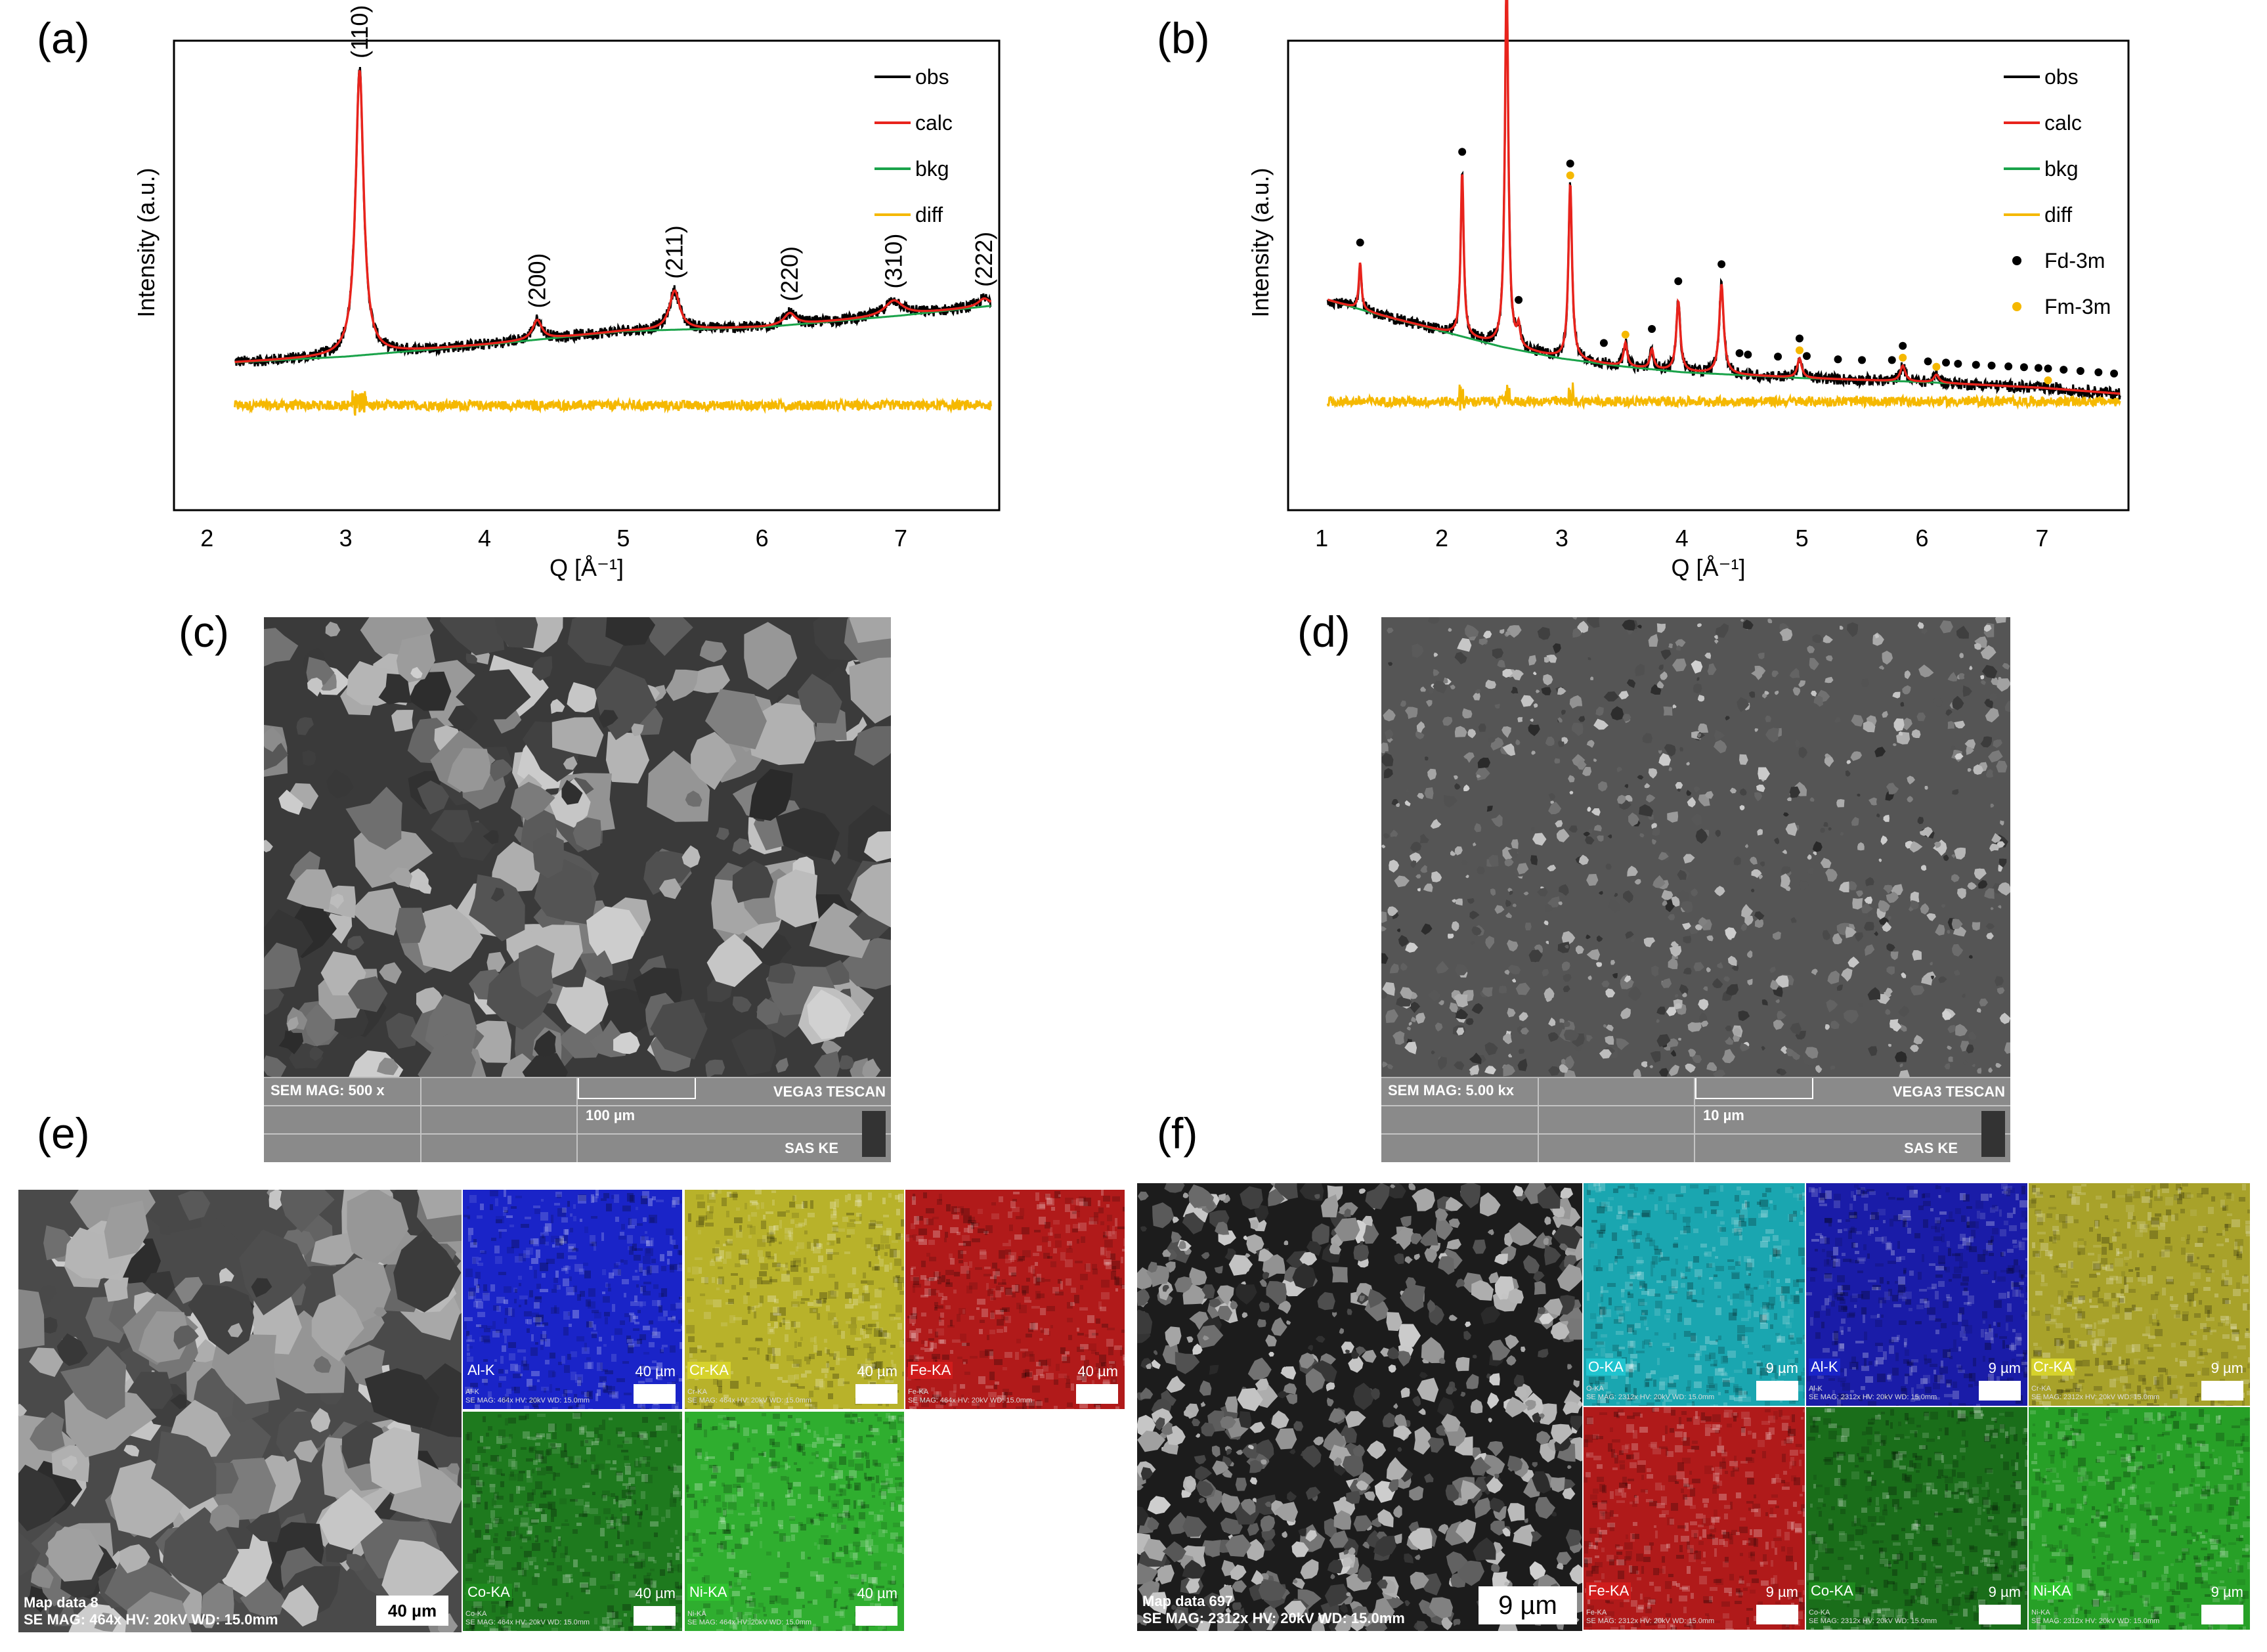 The image size is (2267, 1652). What do you see at coordinates (1260, 242) in the screenshot?
I see `y-axis-label: Intensity (a.u.)` at bounding box center [1260, 242].